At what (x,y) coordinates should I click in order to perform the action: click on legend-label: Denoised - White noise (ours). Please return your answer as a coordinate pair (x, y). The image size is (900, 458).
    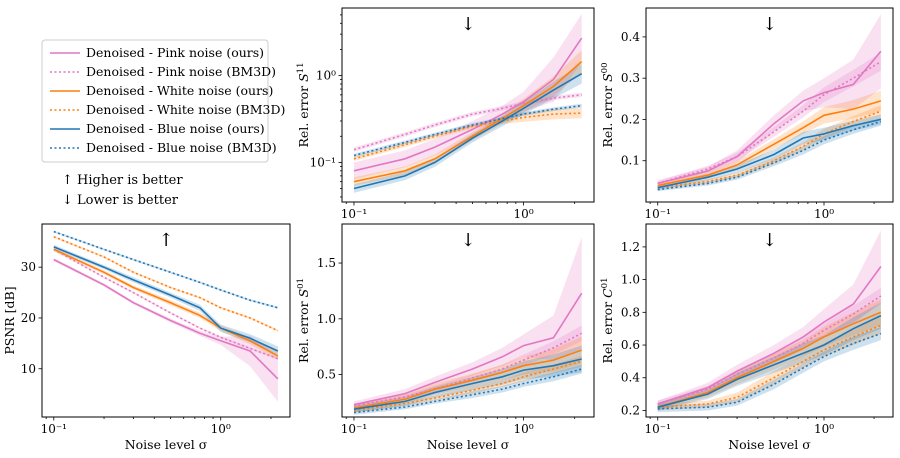
    Looking at the image, I should click on (179, 90).